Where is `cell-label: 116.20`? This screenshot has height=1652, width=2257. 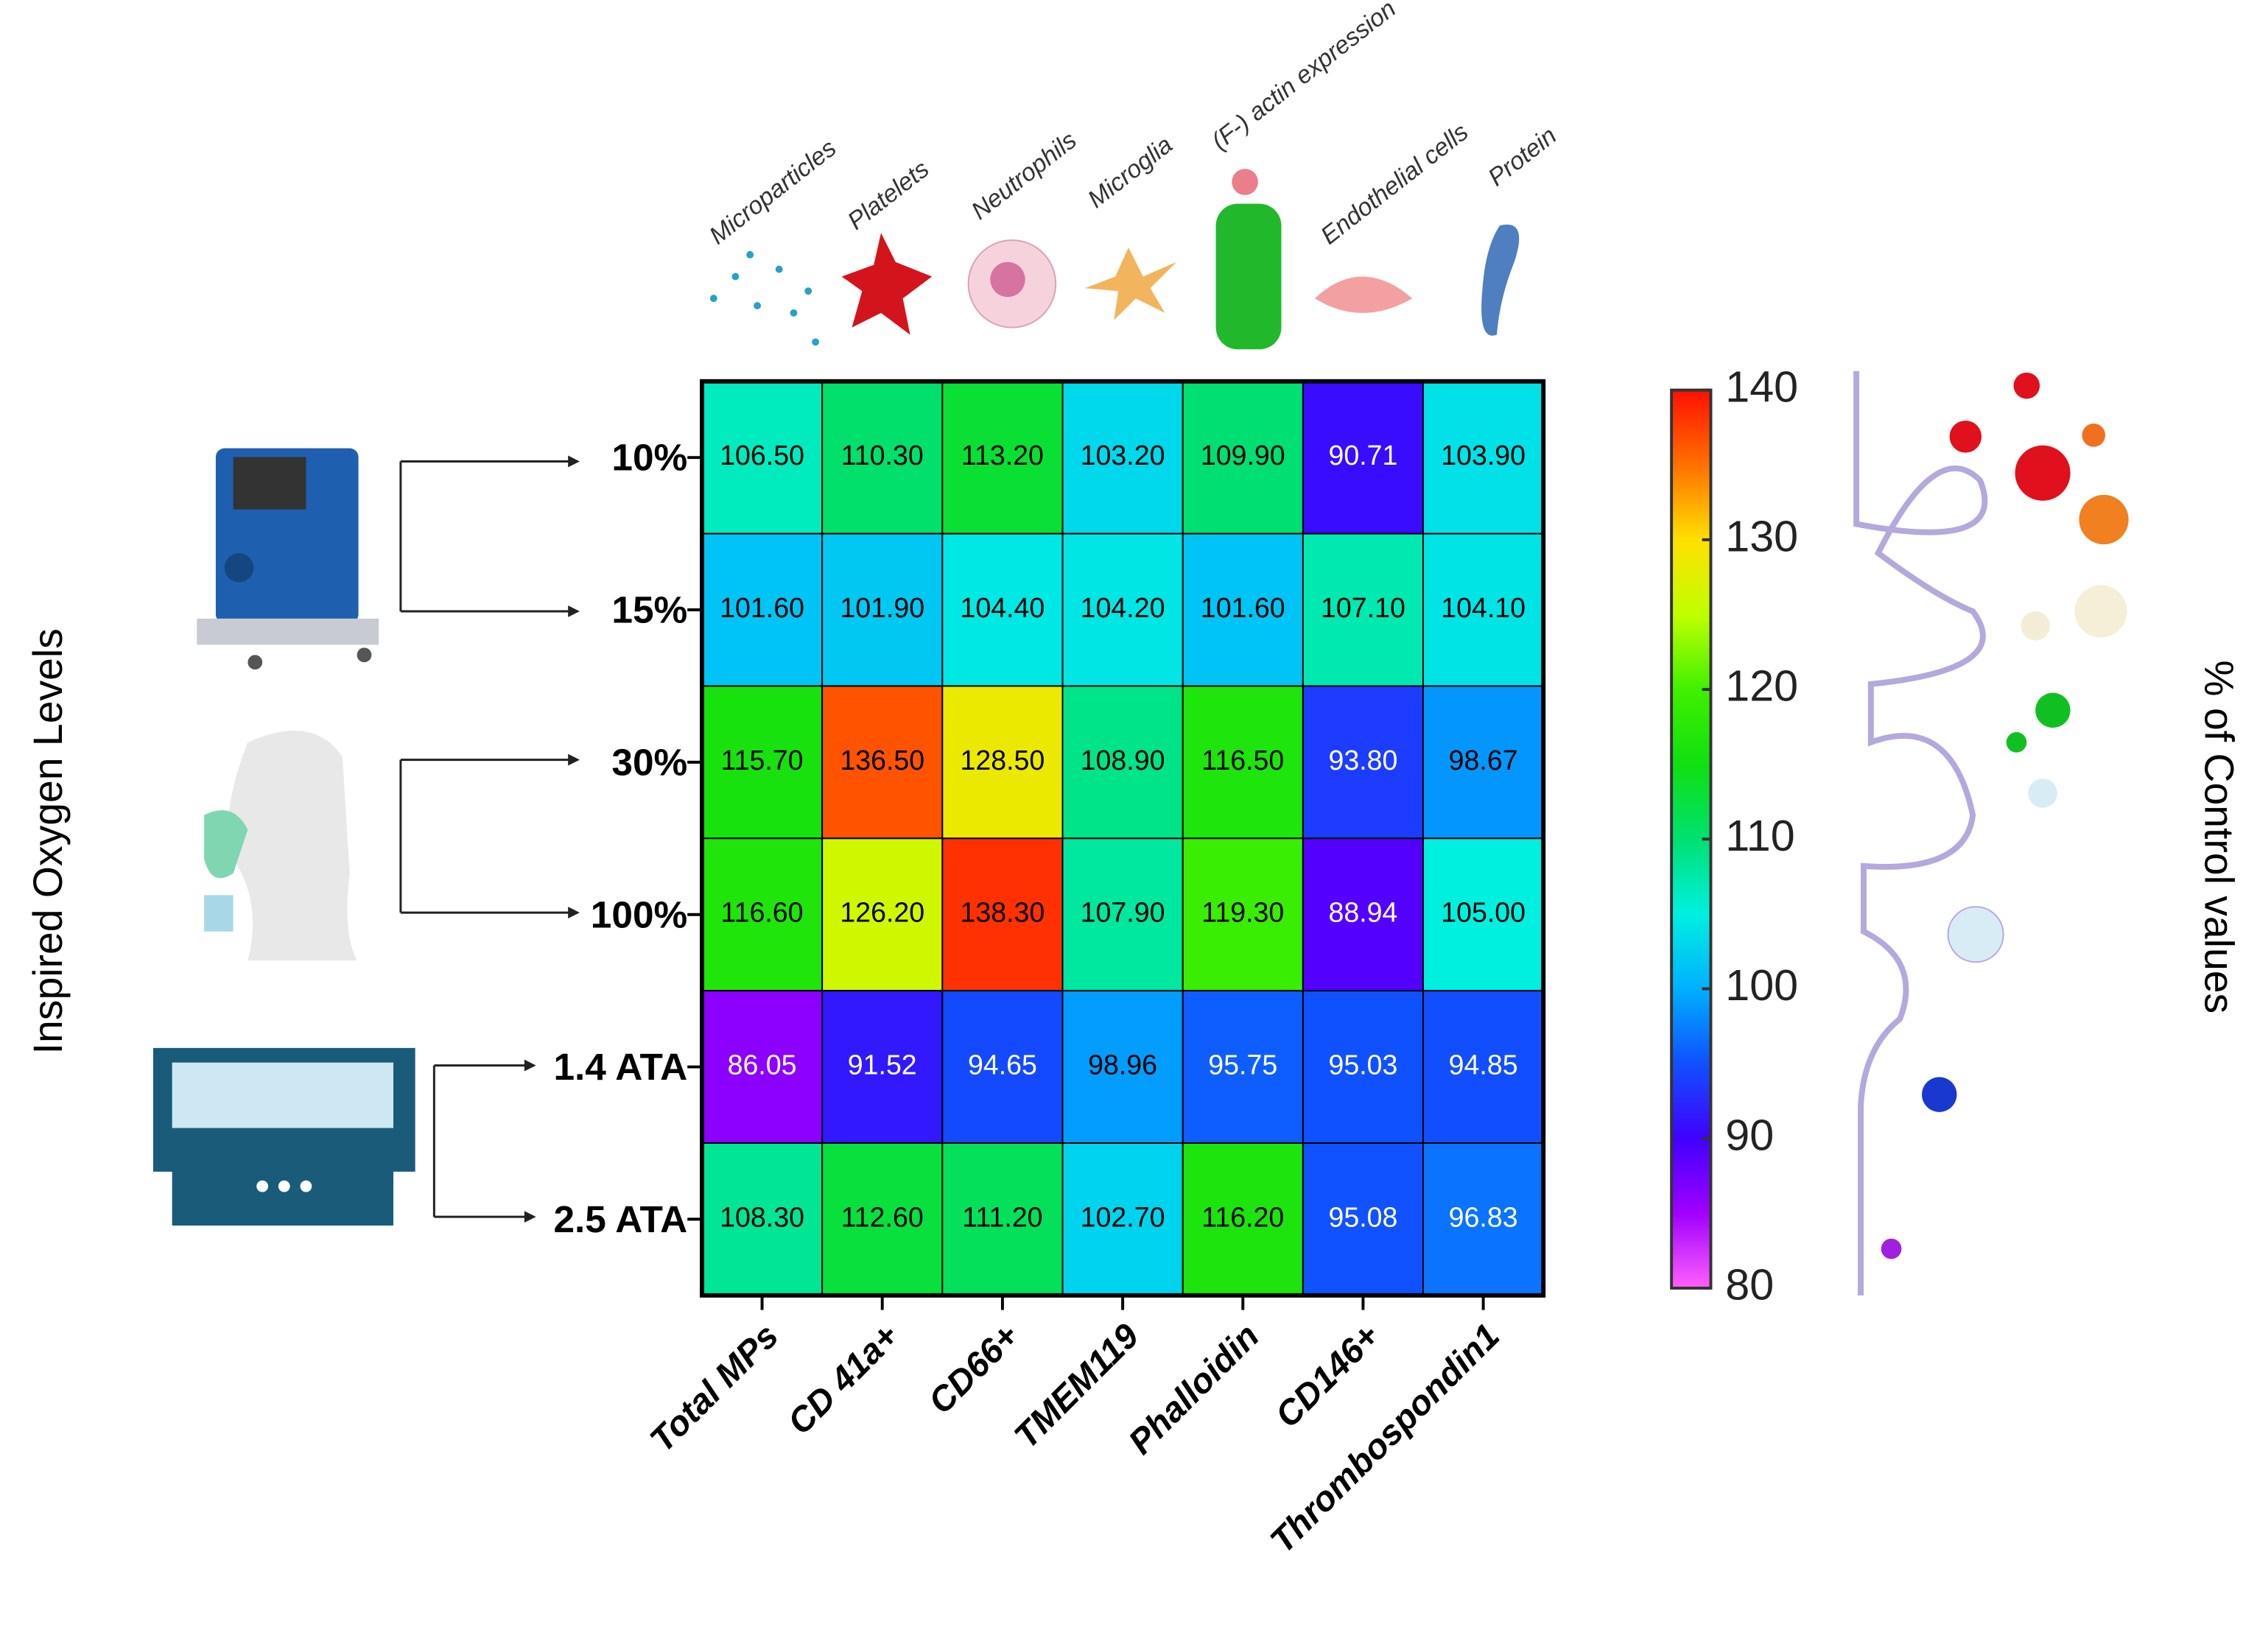
cell-label: 116.20 is located at coordinates (1242, 1216).